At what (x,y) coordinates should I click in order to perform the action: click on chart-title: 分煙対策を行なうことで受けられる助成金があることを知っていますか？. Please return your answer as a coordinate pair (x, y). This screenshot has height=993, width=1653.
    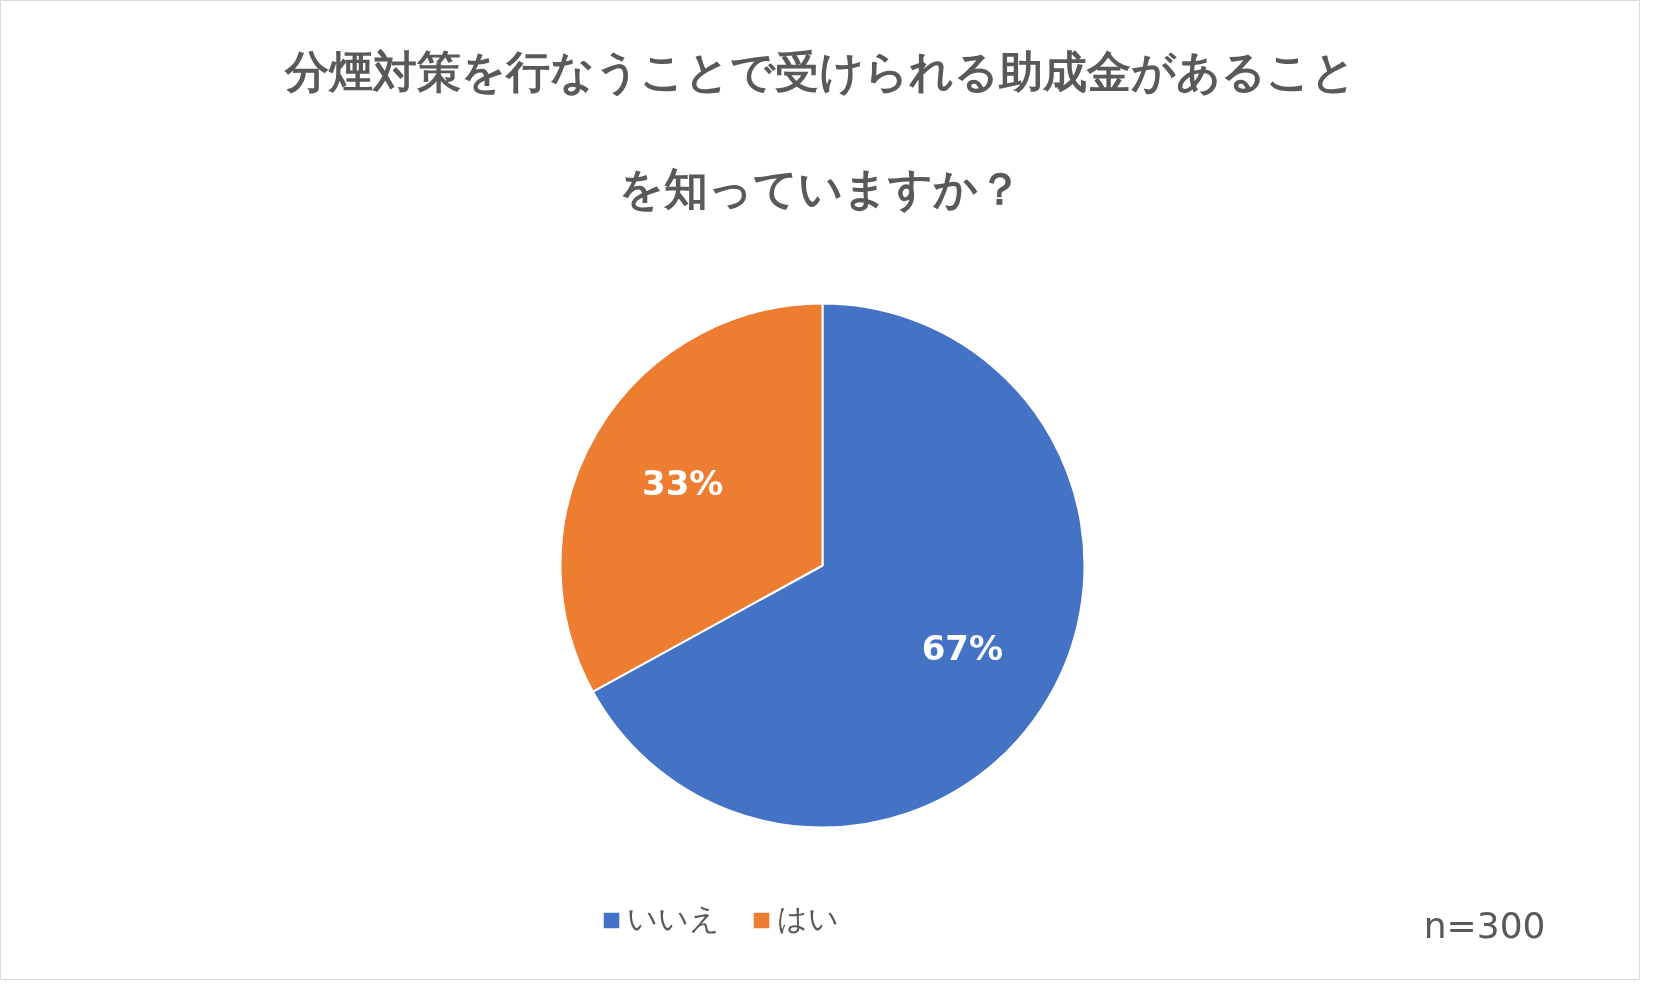
    Looking at the image, I should click on (820, 129).